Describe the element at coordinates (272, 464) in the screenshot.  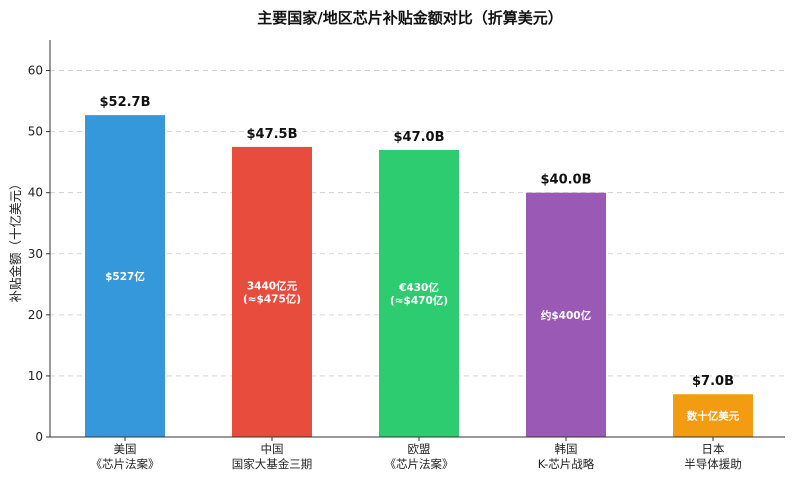
I see `x-tick-label: 国家大基金三期` at that location.